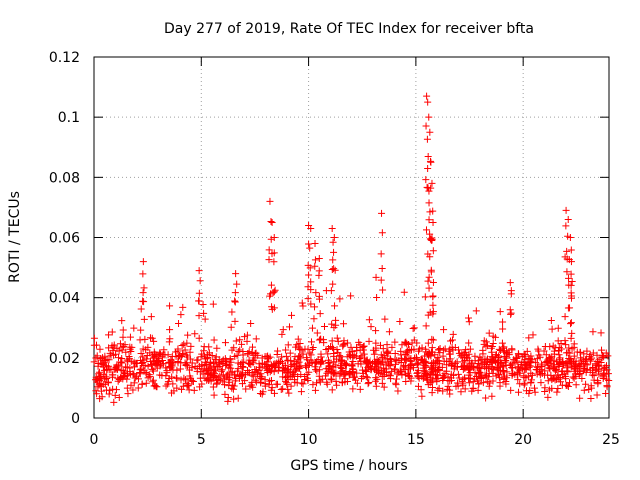 The image size is (640, 480). What do you see at coordinates (309, 440) in the screenshot?
I see `x-tick-label: 10` at bounding box center [309, 440].